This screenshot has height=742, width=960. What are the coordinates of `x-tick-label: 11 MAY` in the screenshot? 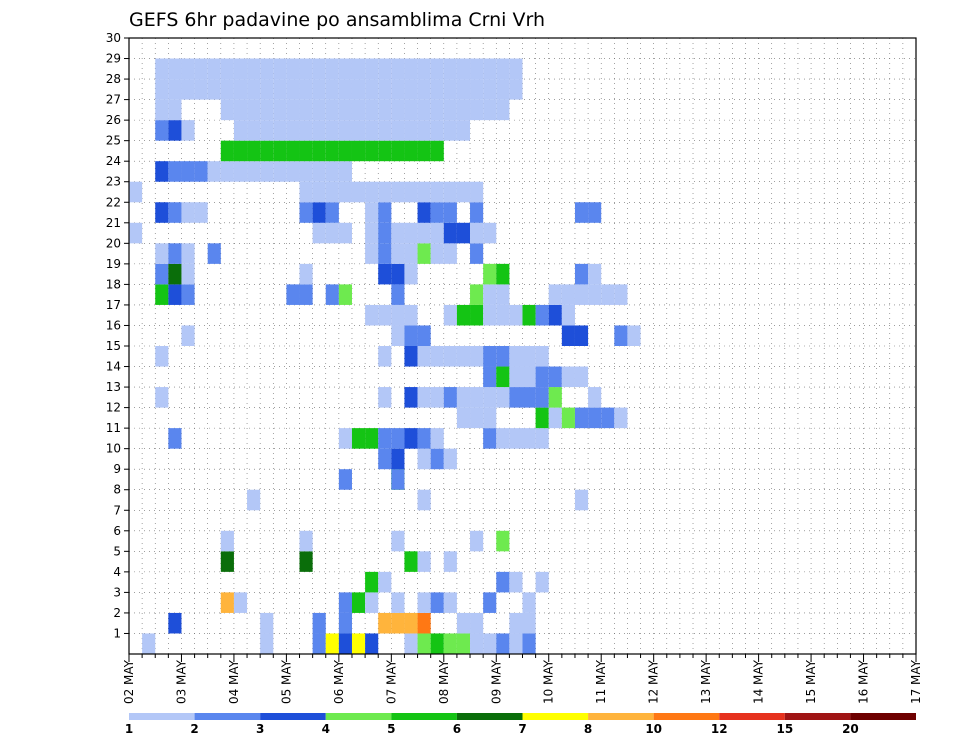 It's located at (601, 681).